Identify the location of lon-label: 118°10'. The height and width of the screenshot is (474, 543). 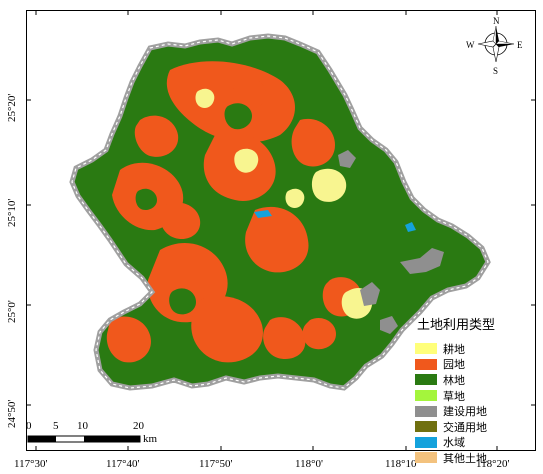
(402, 464).